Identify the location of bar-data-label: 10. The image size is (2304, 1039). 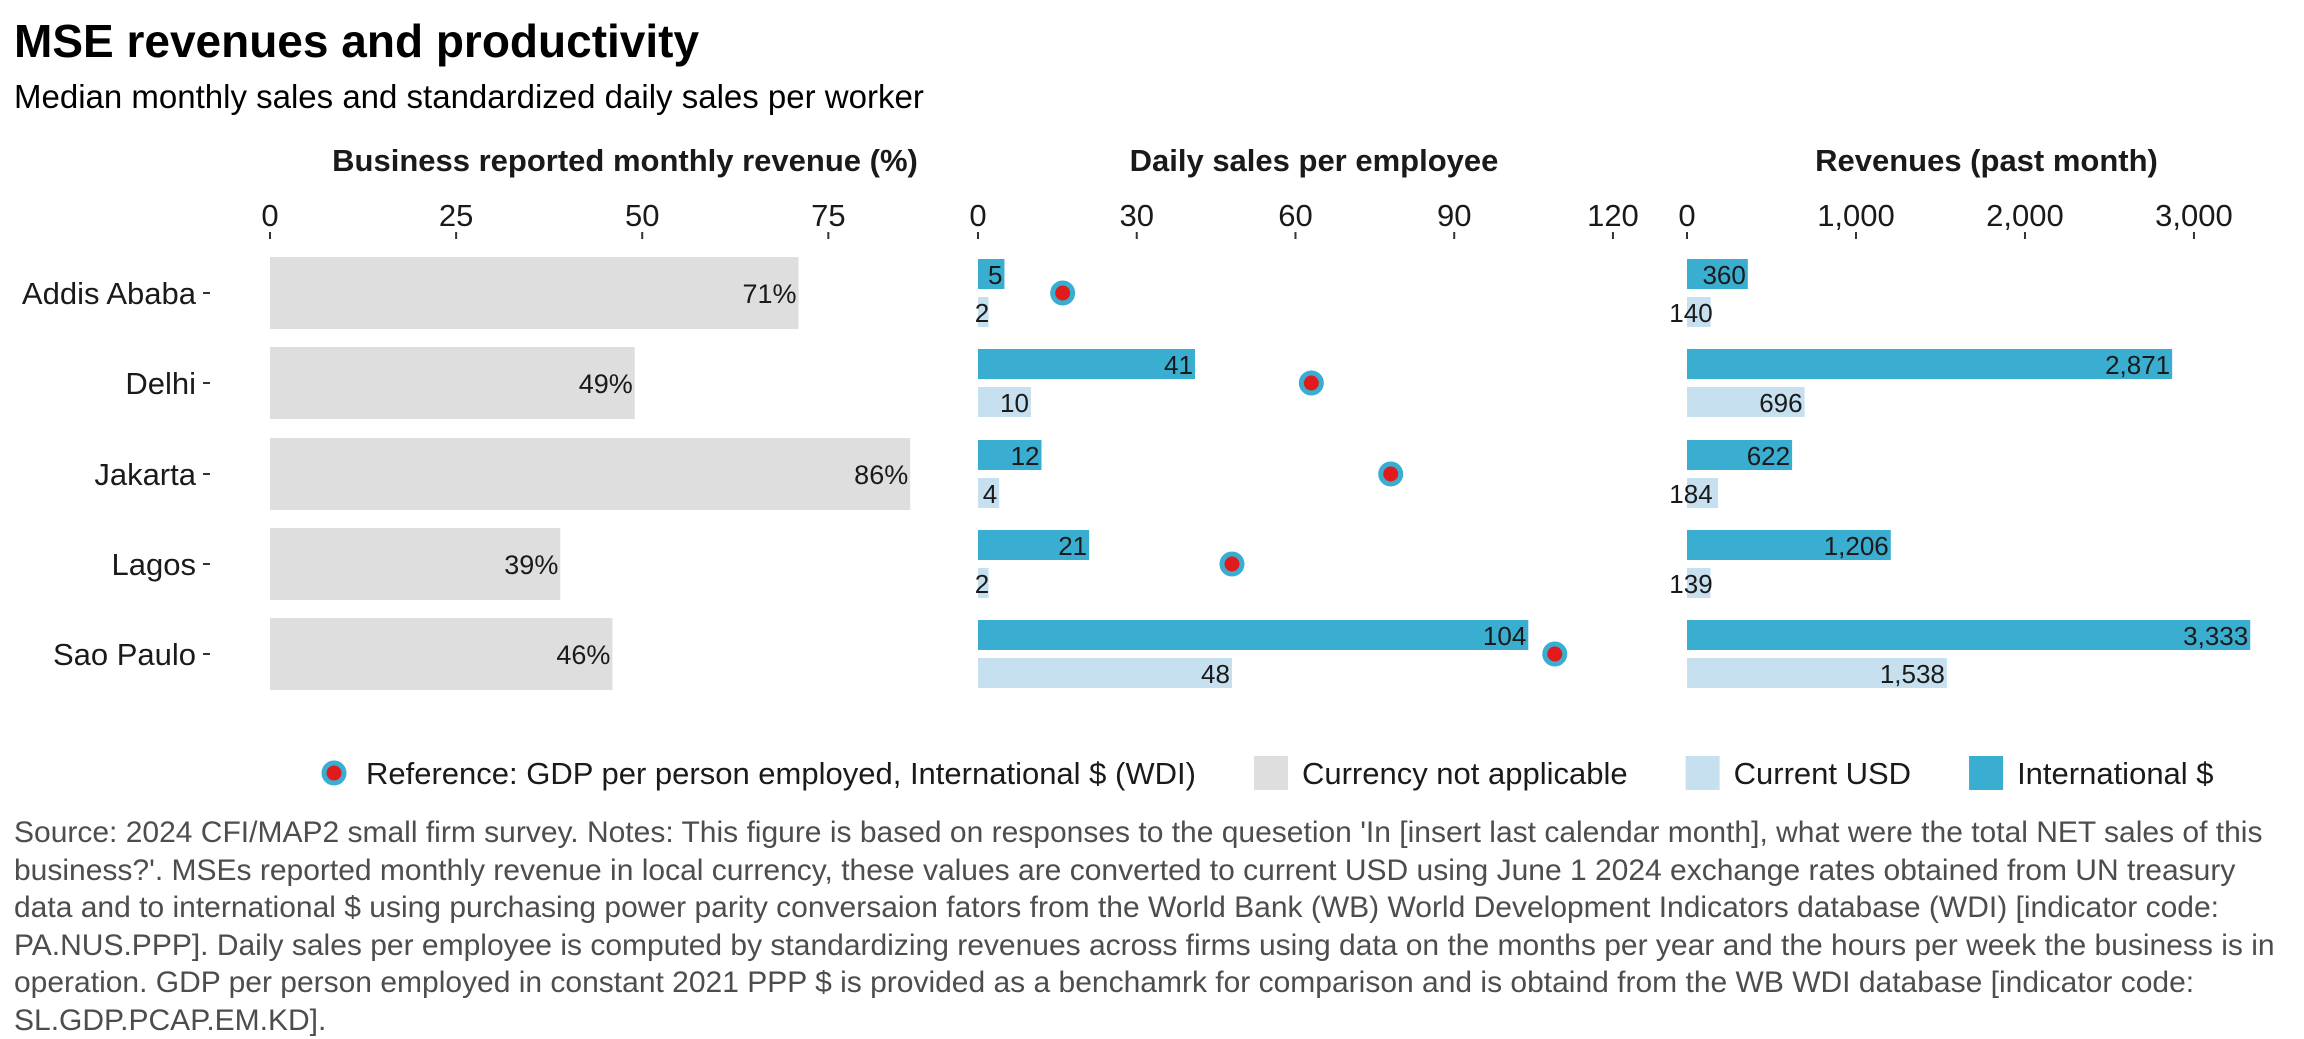
(1014, 403).